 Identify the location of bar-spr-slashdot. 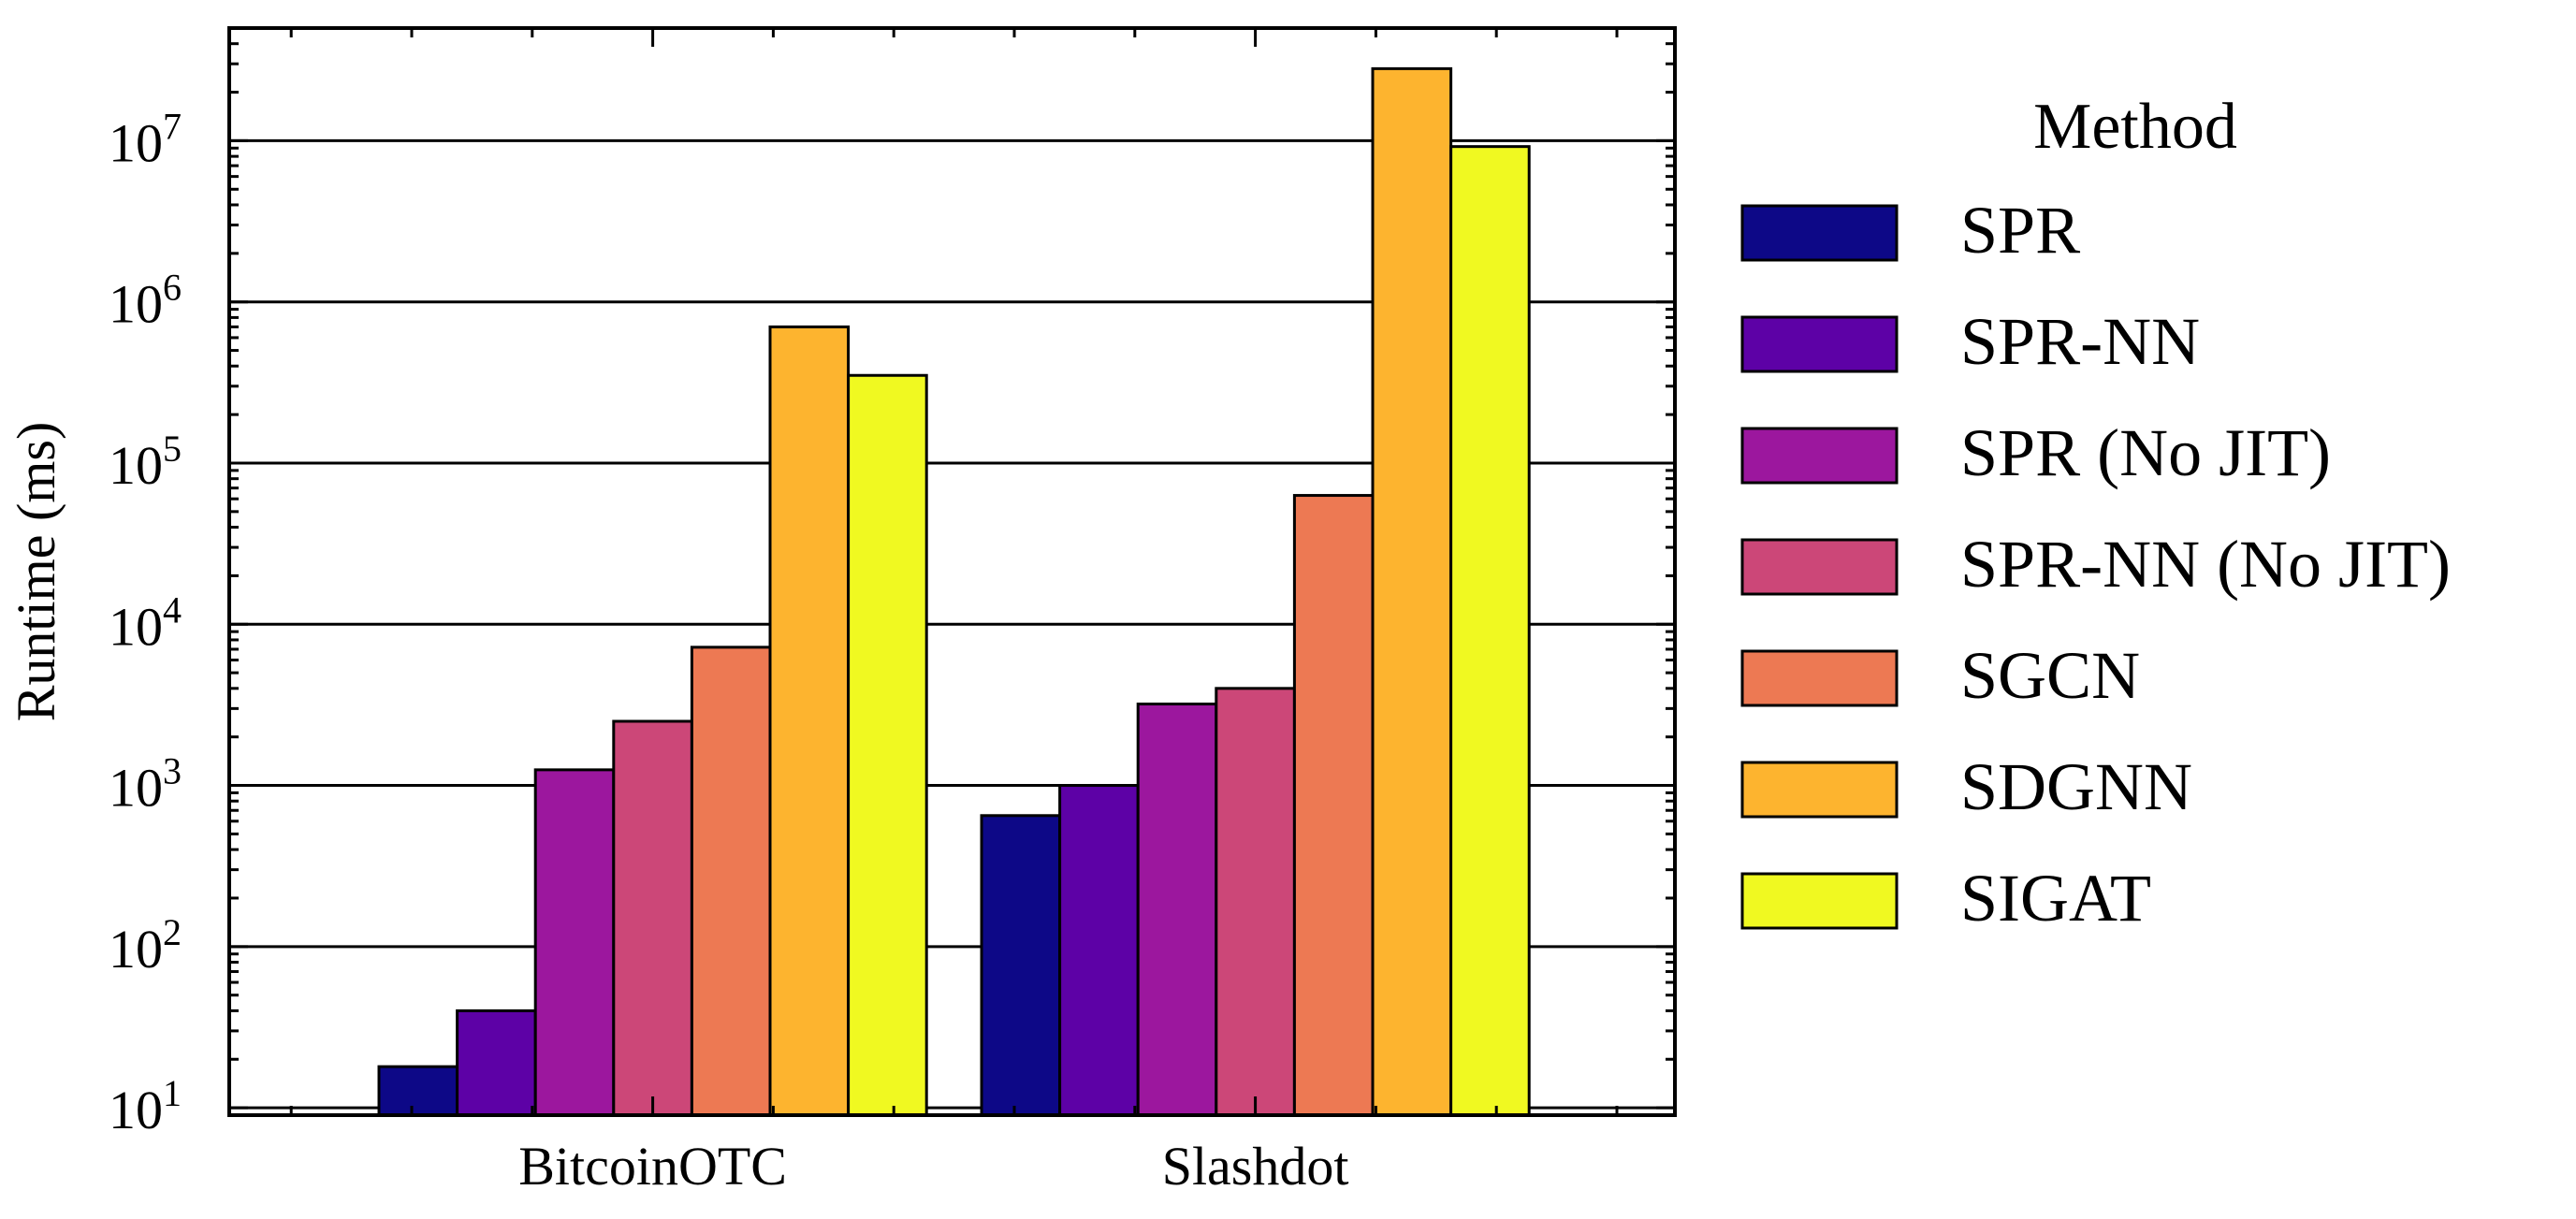
(1021, 965).